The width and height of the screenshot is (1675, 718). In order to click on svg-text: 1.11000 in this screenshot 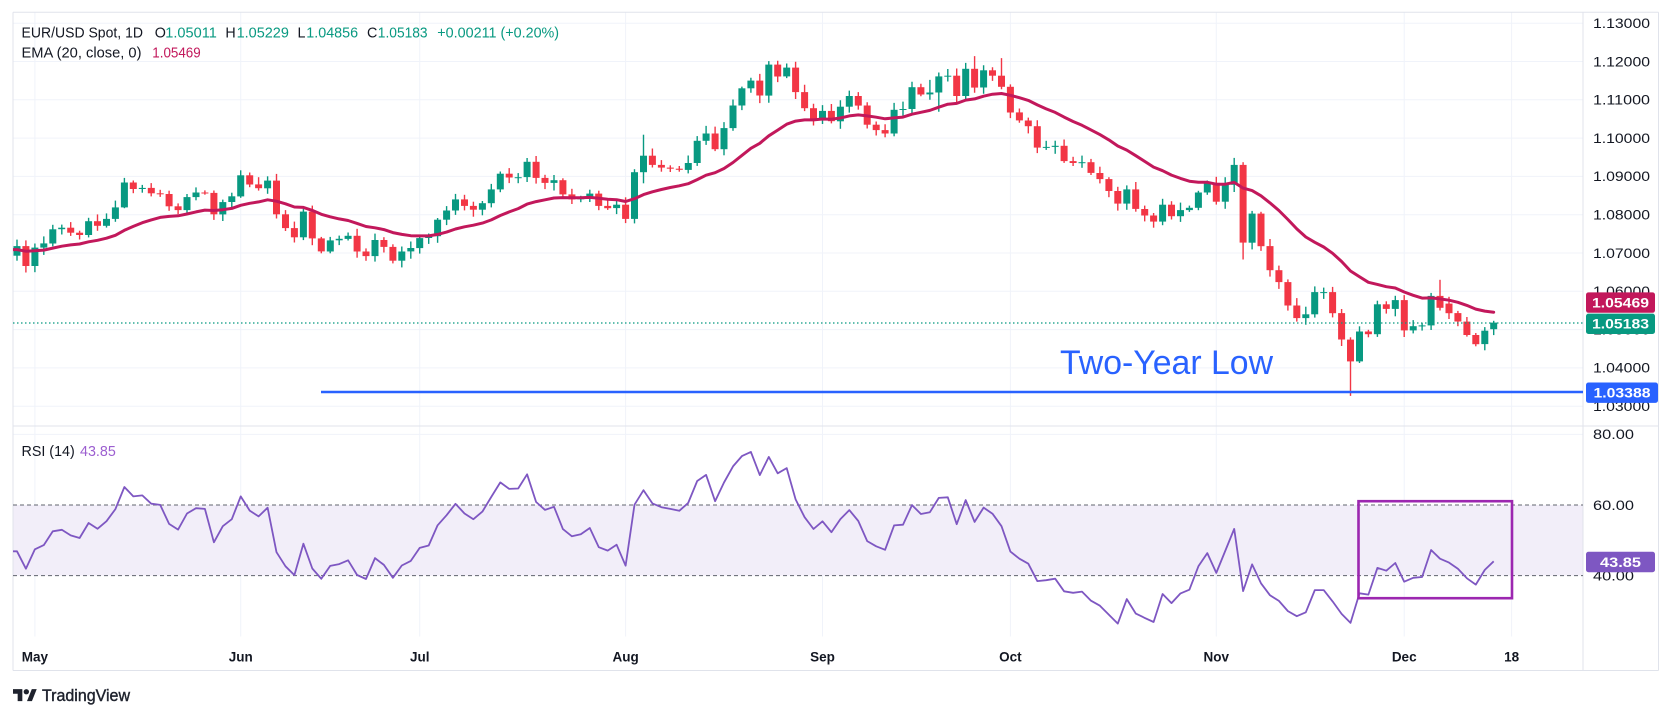, I will do `click(1621, 100)`.